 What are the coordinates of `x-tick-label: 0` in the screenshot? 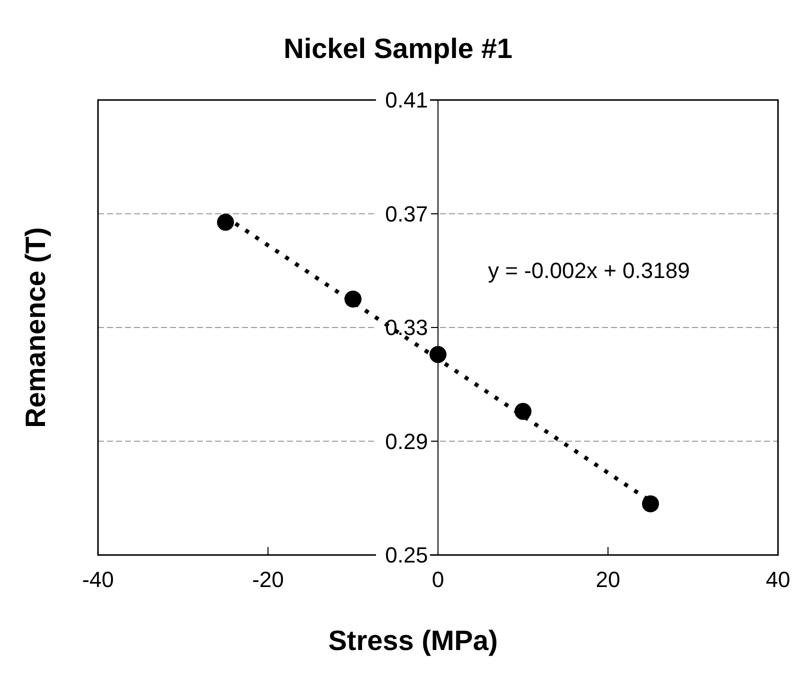 It's located at (438, 579).